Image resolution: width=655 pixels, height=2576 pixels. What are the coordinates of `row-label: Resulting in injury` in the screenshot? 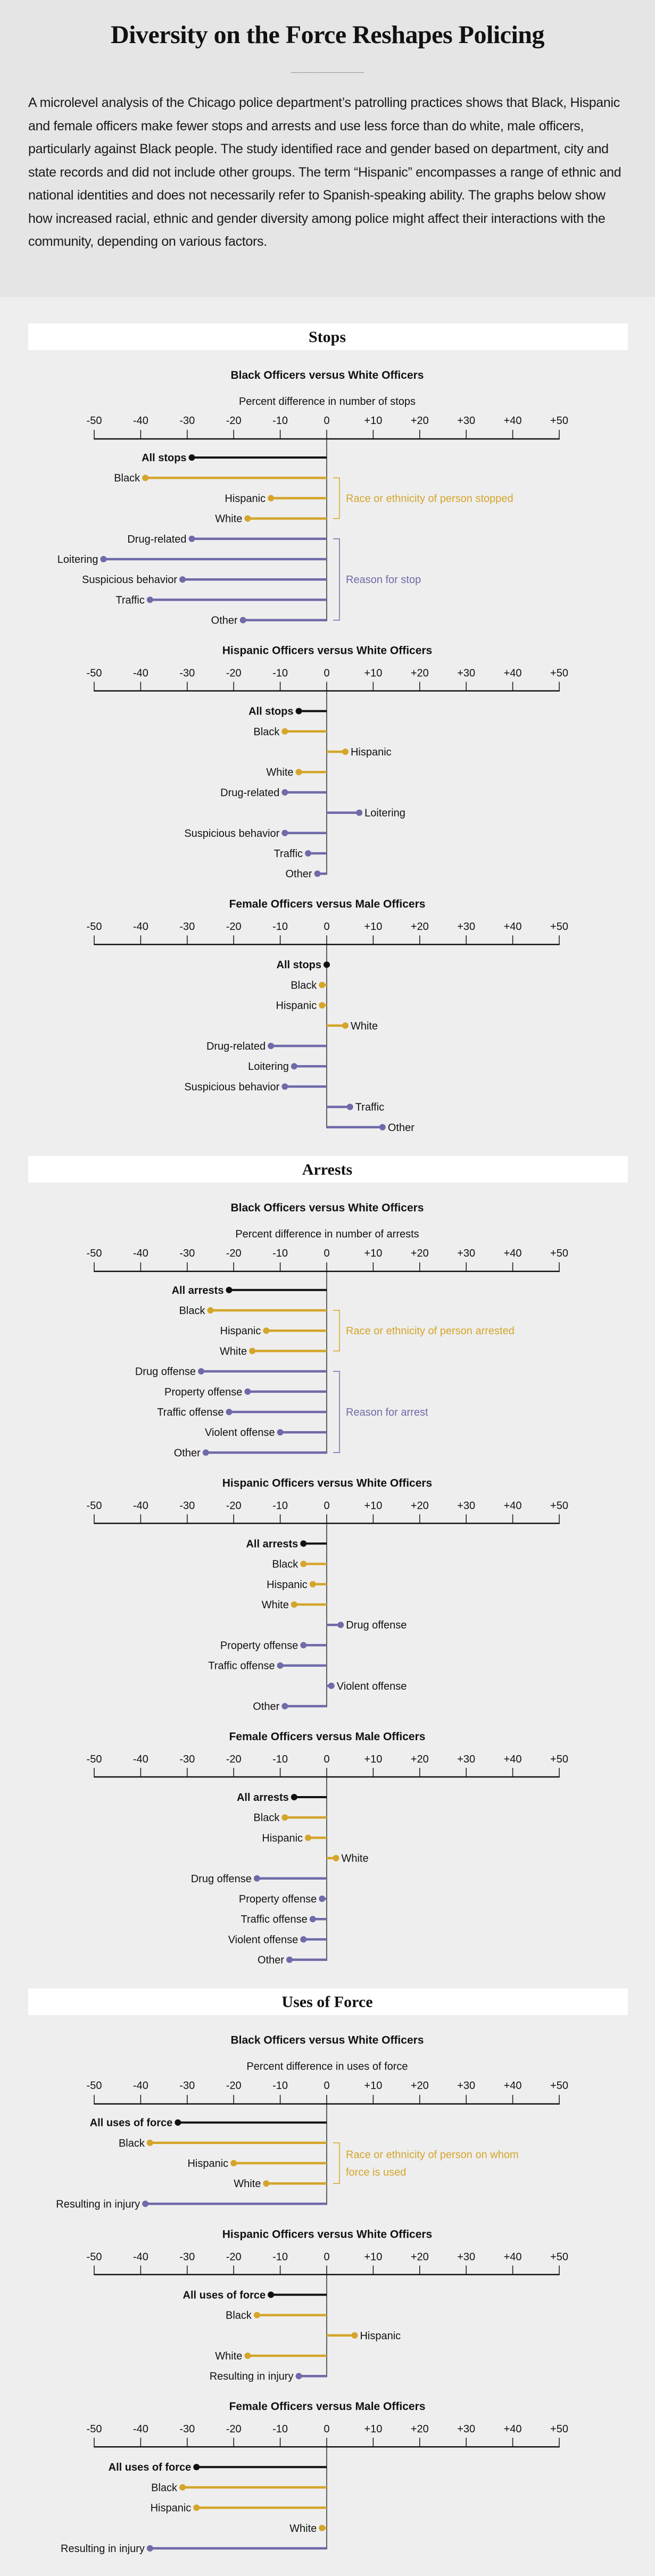 It's located at (98, 2204).